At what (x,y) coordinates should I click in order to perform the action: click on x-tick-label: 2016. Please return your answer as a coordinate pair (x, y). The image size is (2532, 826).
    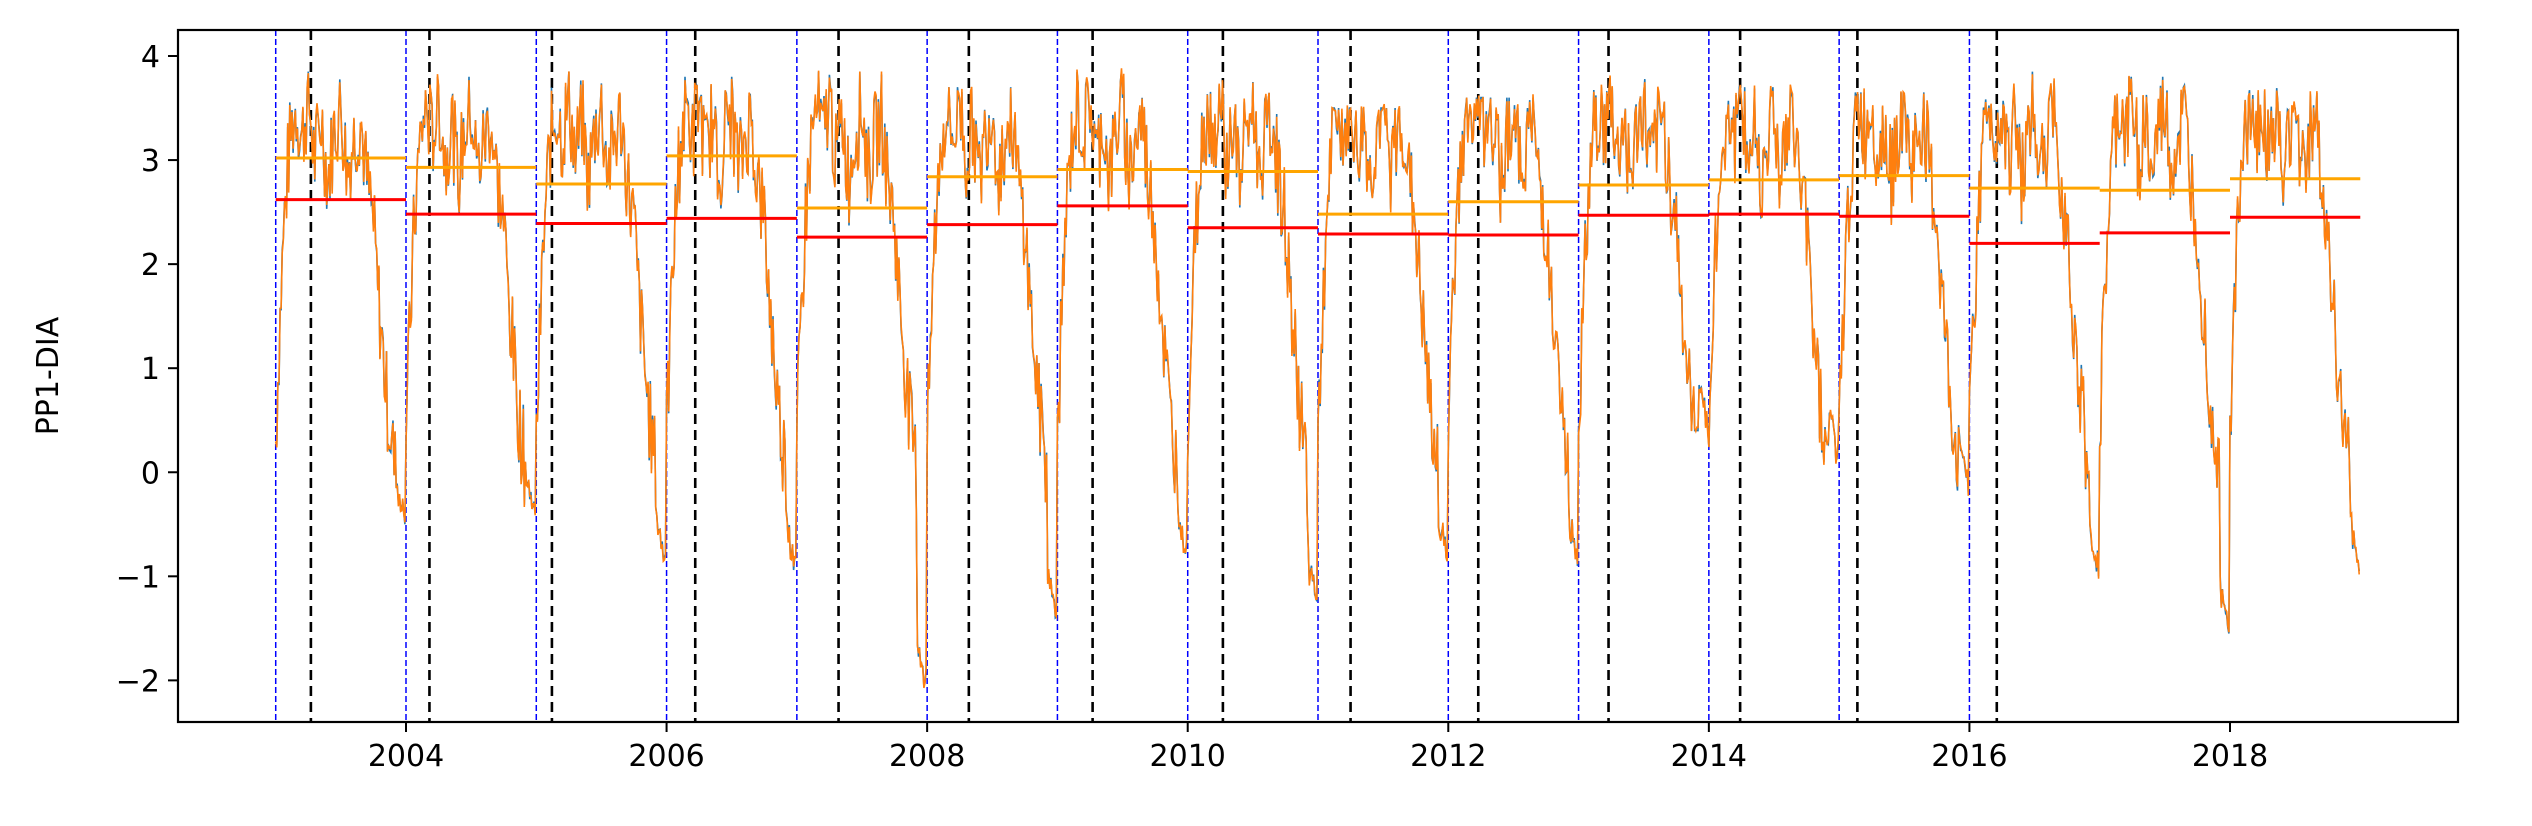
    Looking at the image, I should click on (1969, 756).